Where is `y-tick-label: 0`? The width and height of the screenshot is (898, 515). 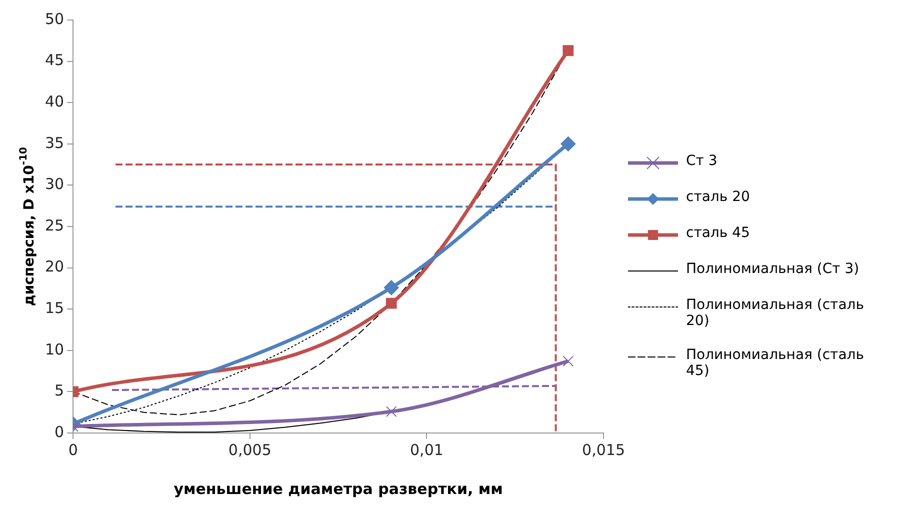 y-tick-label: 0 is located at coordinates (59, 431).